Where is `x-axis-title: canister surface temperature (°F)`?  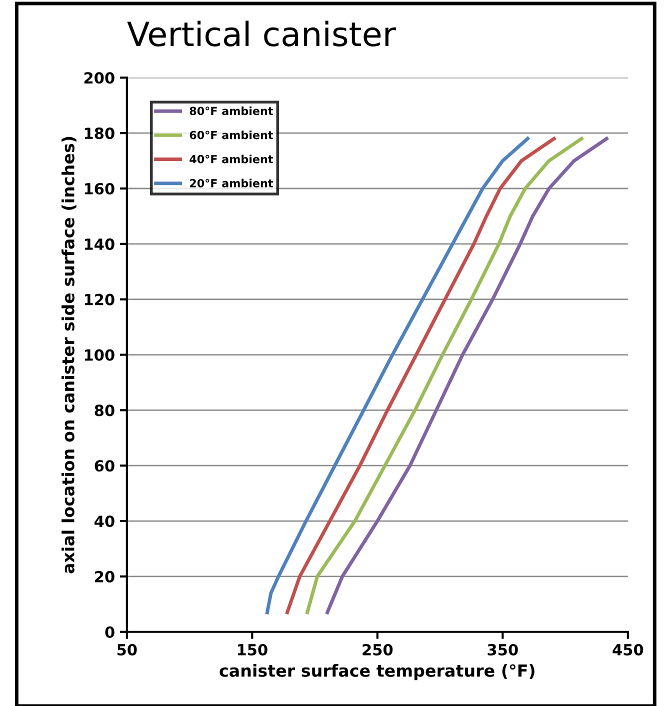 x-axis-title: canister surface temperature (°F) is located at coordinates (377, 672).